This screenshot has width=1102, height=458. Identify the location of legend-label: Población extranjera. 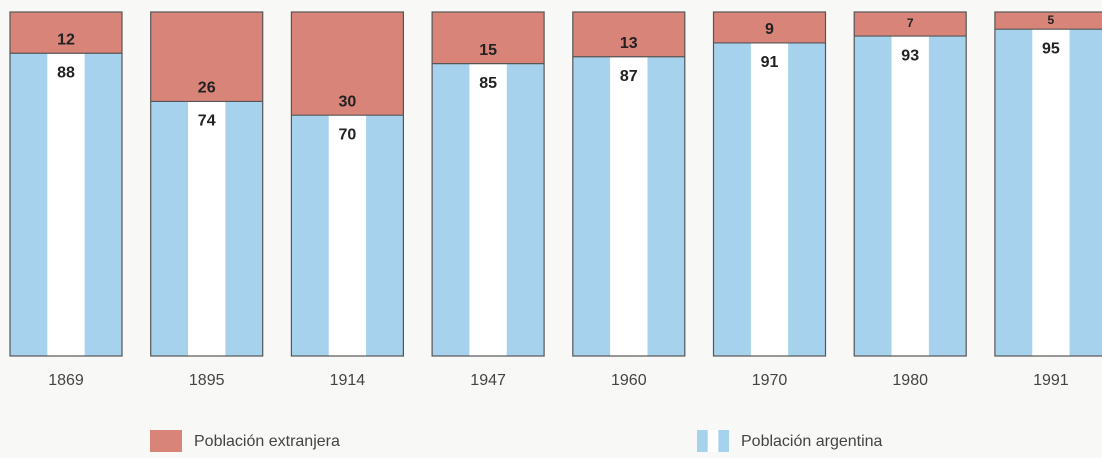
(267, 441).